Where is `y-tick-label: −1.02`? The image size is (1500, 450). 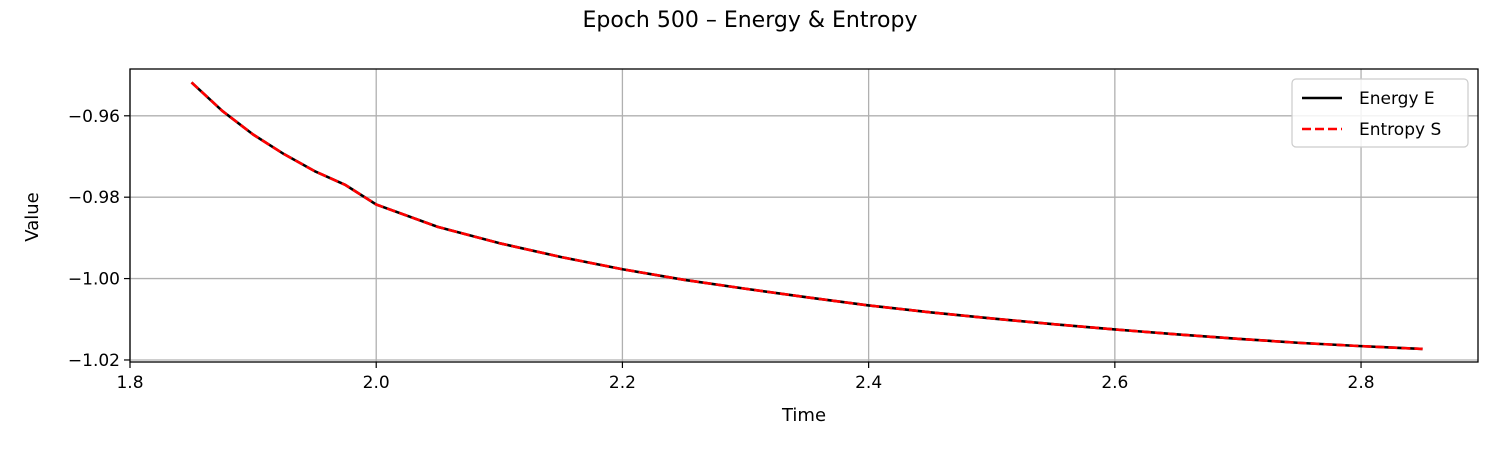
y-tick-label: −1.02 is located at coordinates (94, 361).